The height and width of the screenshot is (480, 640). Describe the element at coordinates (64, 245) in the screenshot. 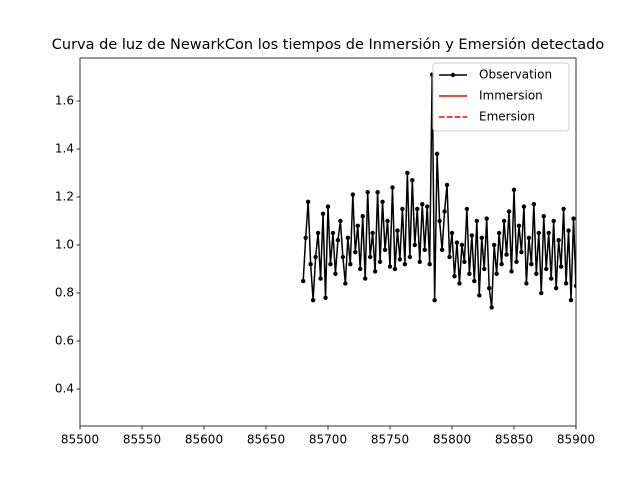

I see `y-tick-label: 1.0` at that location.